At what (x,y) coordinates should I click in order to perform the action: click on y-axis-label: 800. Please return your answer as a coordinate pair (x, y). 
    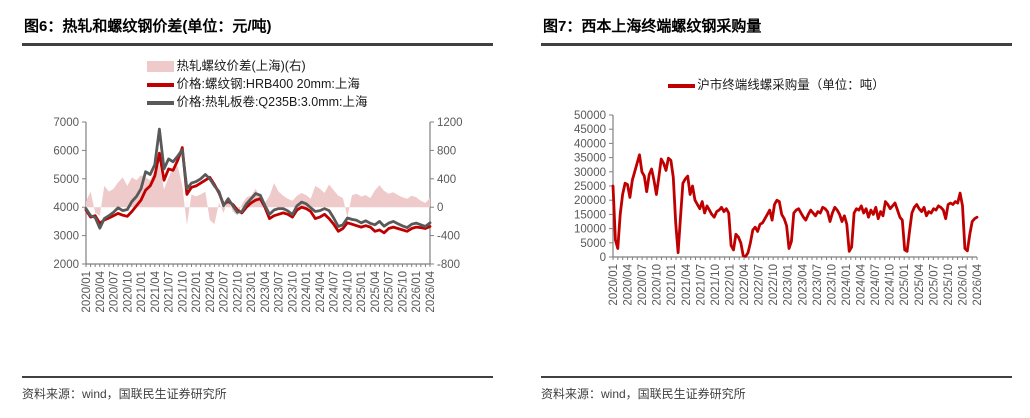
    Looking at the image, I should click on (446, 151).